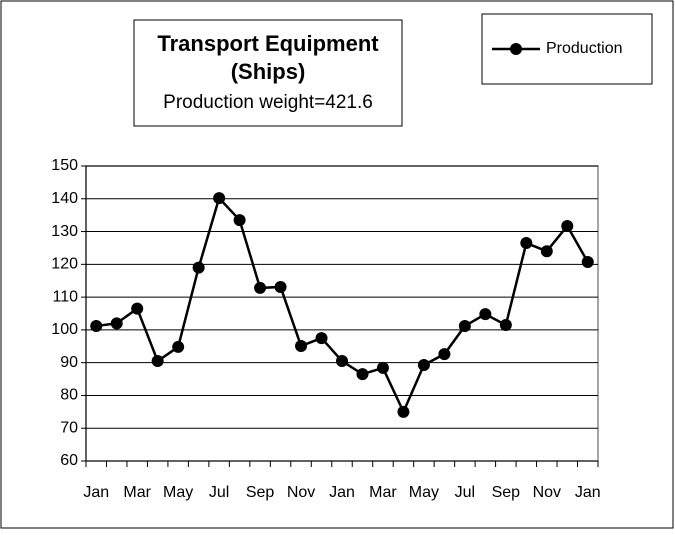 The image size is (675, 535). I want to click on y-tick-label: 80, so click(69, 395).